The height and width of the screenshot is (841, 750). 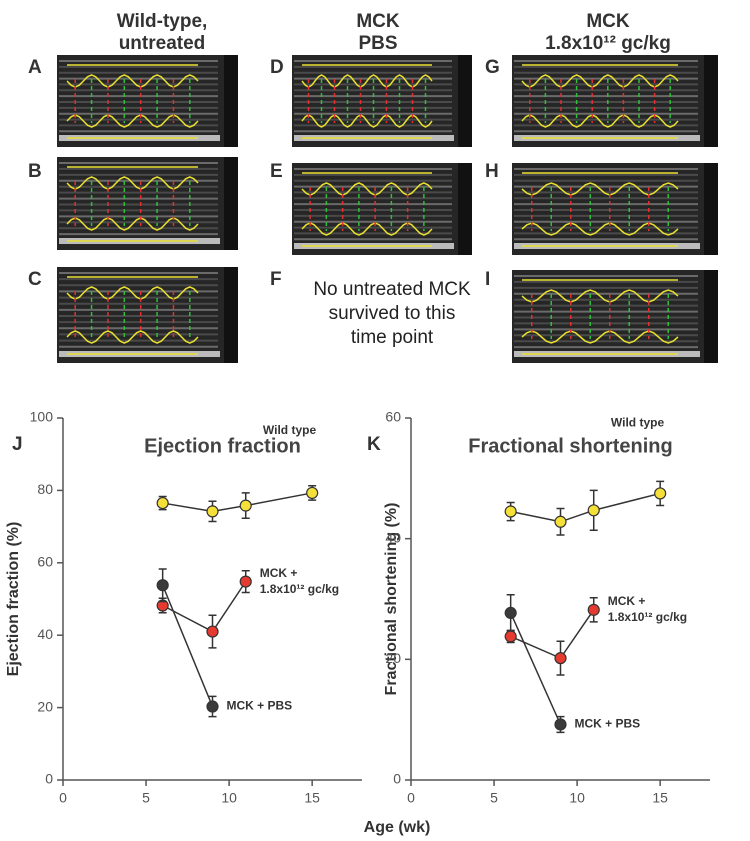 What do you see at coordinates (162, 21) in the screenshot?
I see `column-header: Wild-type,` at bounding box center [162, 21].